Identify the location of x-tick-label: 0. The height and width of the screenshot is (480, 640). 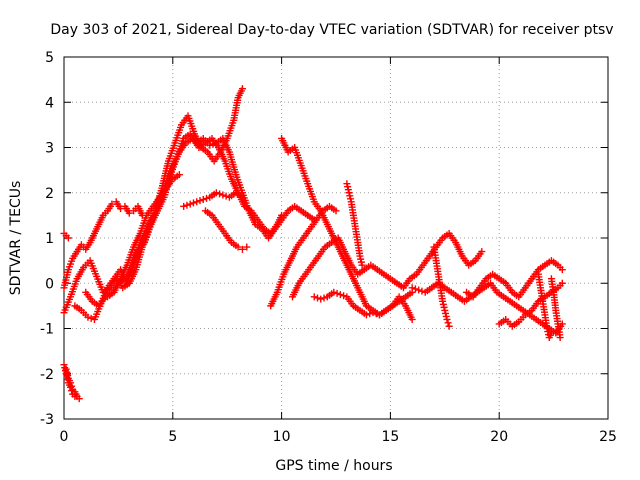
(64, 437).